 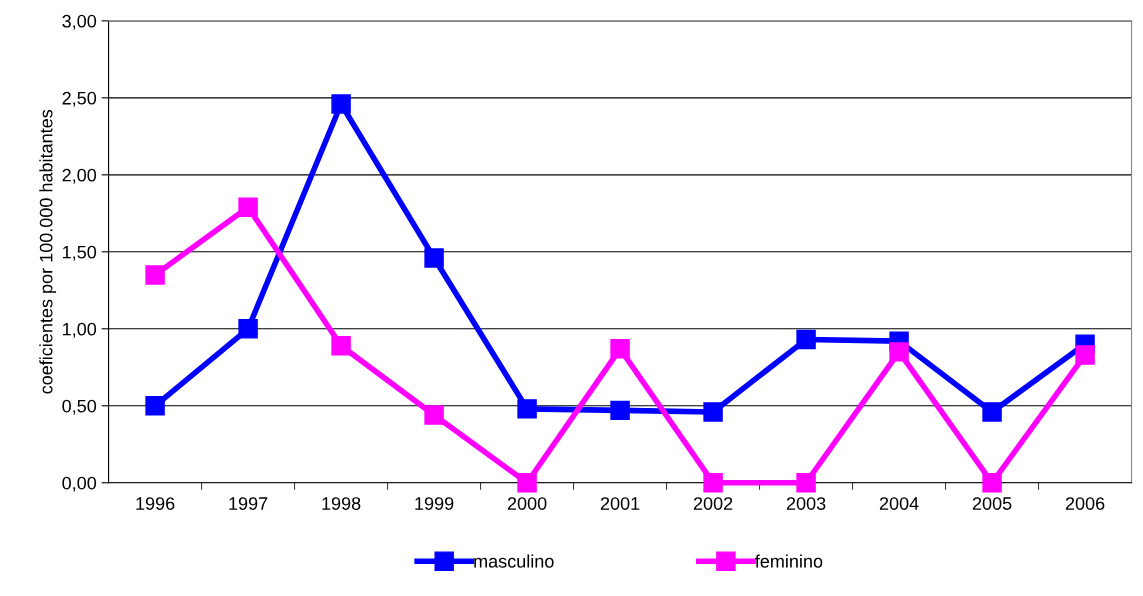 What do you see at coordinates (527, 503) in the screenshot?
I see `x-tick-label: 2000` at bounding box center [527, 503].